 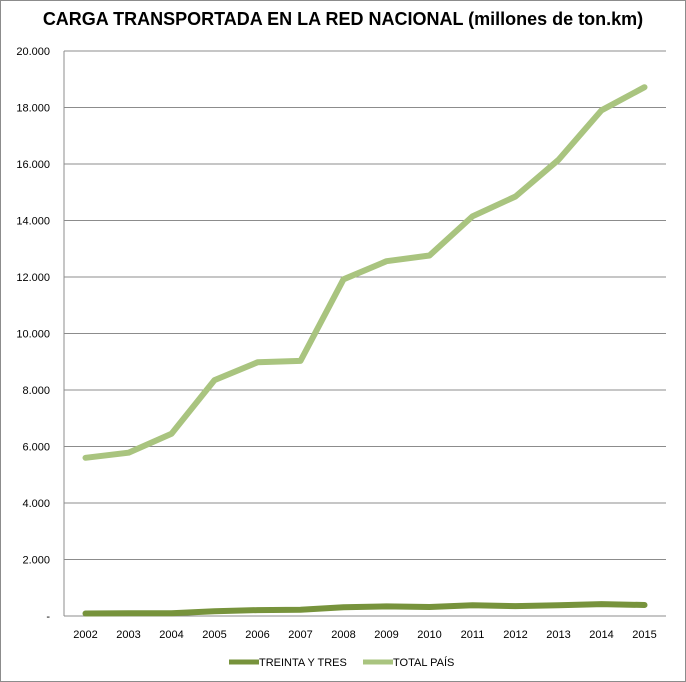 What do you see at coordinates (601, 635) in the screenshot?
I see `x-tick-label: 2014` at bounding box center [601, 635].